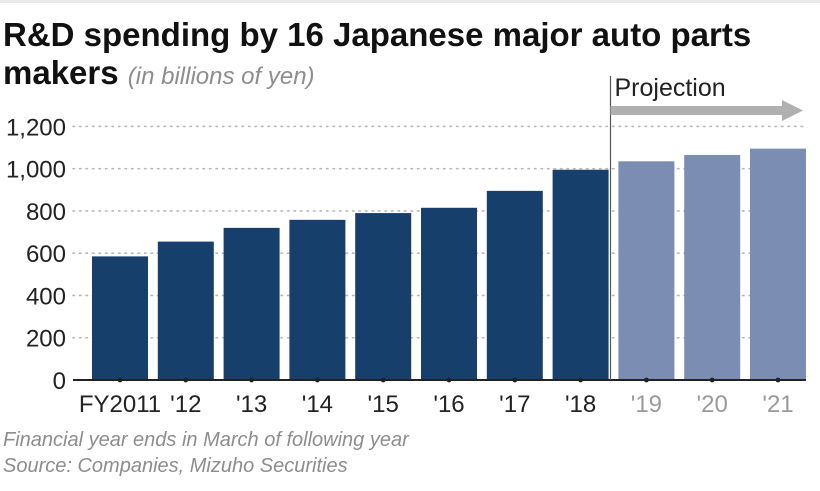 The width and height of the screenshot is (820, 491). I want to click on projection-indicator: Projection, so click(706, 227).